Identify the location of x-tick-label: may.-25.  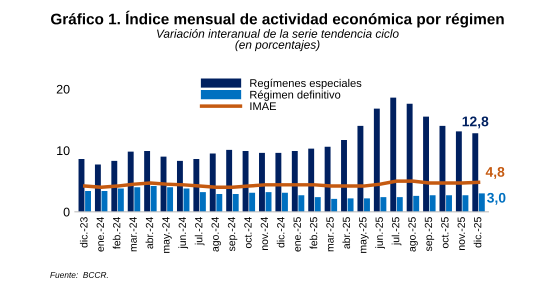
(364, 235).